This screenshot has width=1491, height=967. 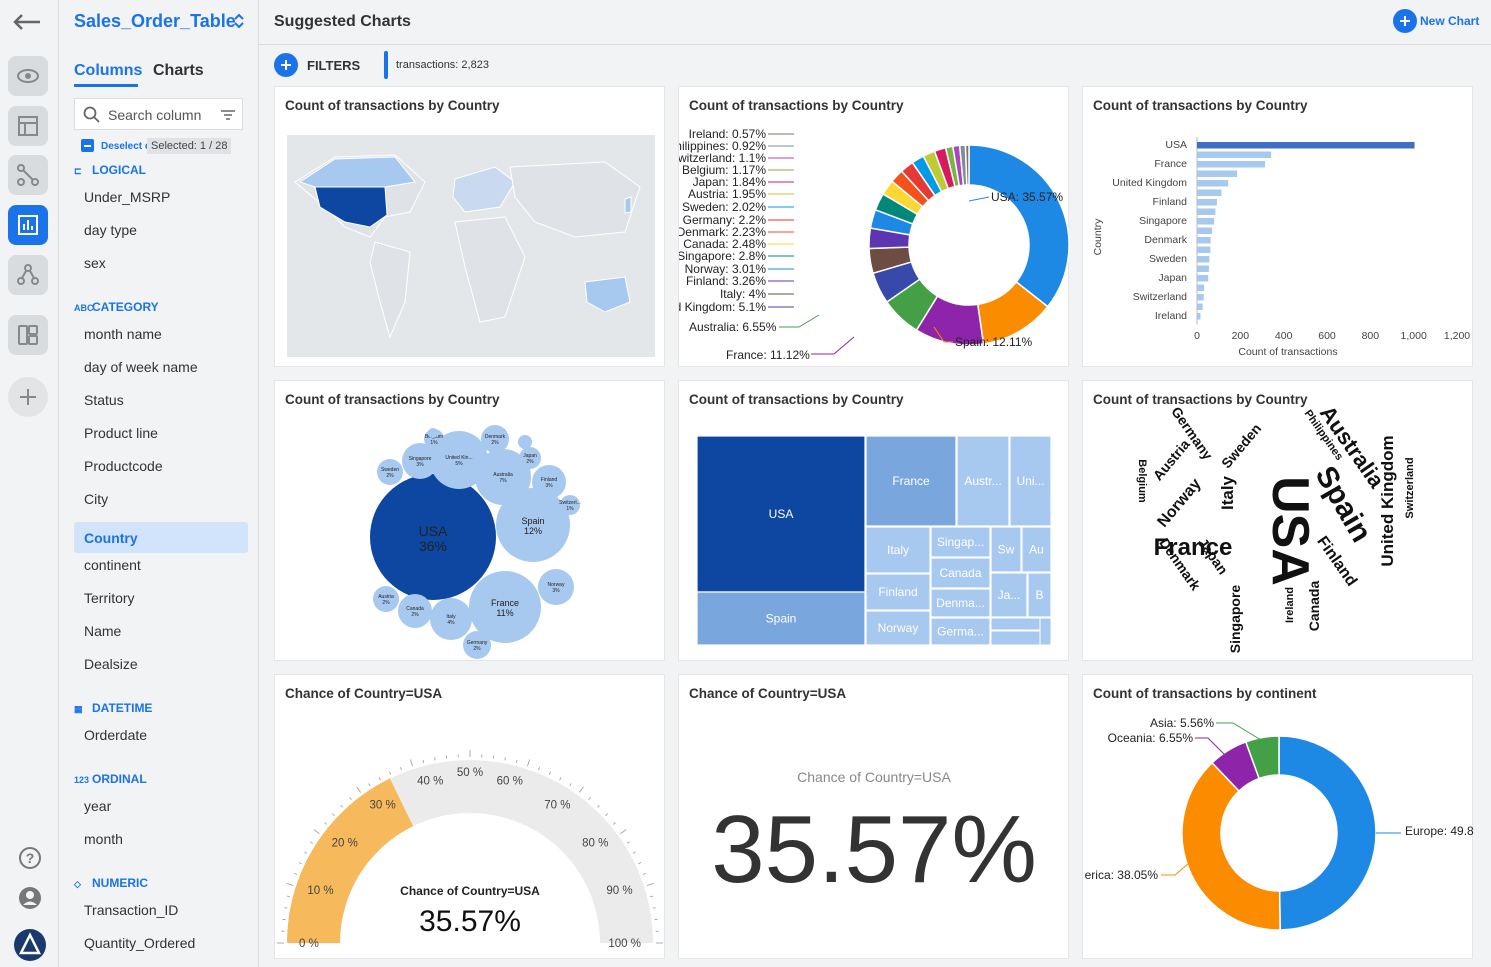 What do you see at coordinates (178, 70) in the screenshot?
I see `tab-charts: Charts` at bounding box center [178, 70].